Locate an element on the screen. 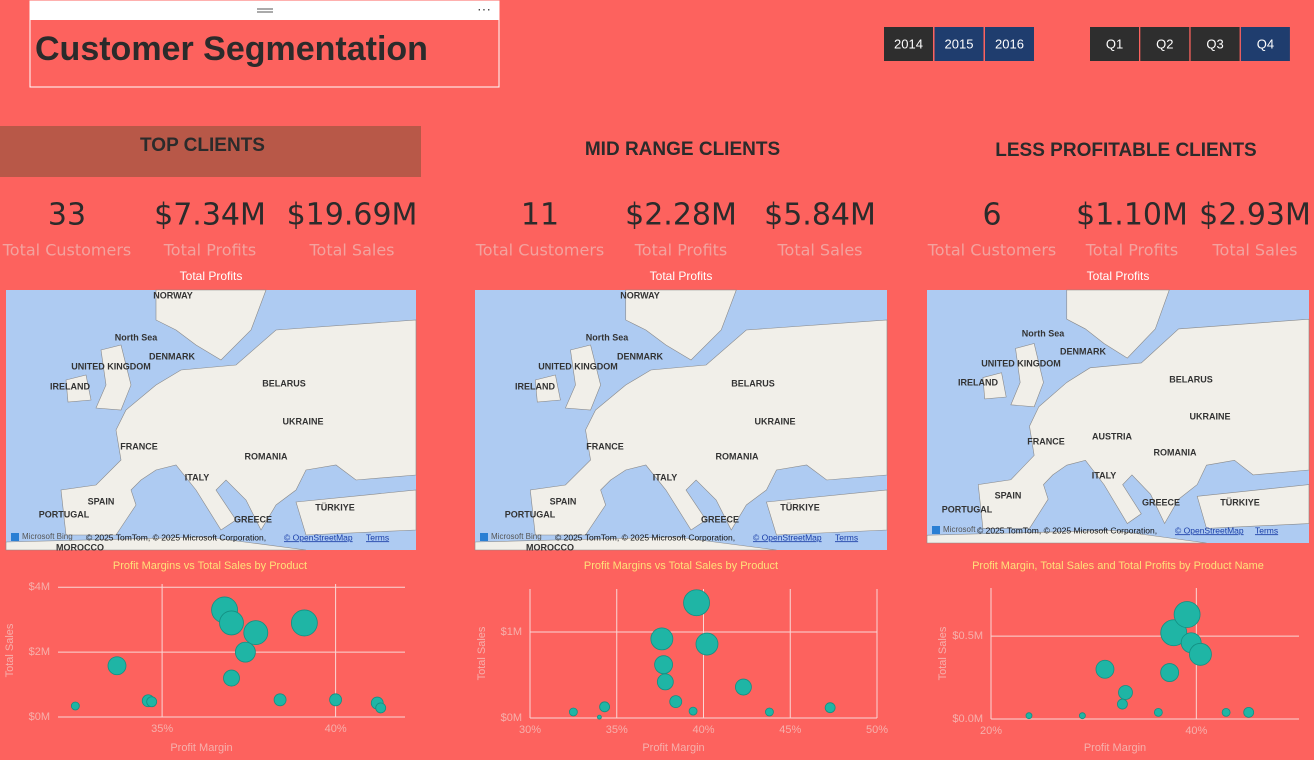 This screenshot has width=1314, height=760. button-label: 2015 is located at coordinates (959, 43).